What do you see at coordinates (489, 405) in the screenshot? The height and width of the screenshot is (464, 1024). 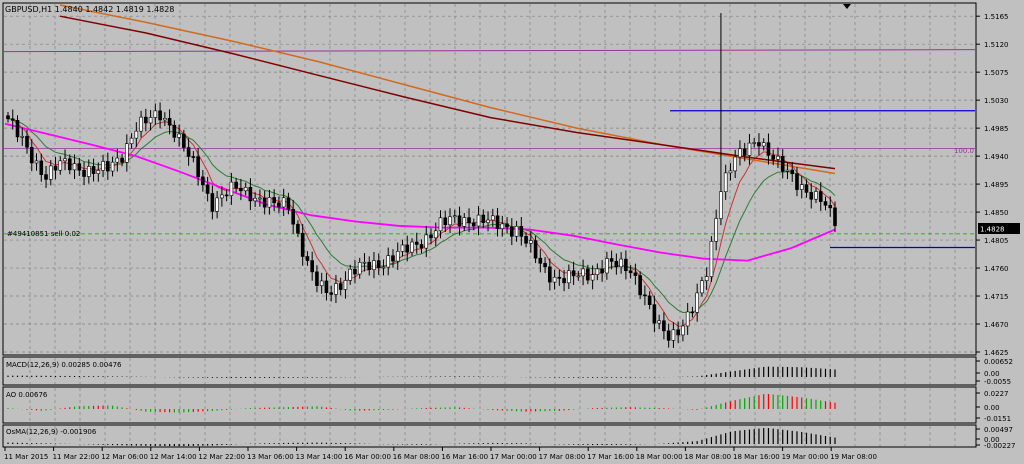 I see `ao-pane` at bounding box center [489, 405].